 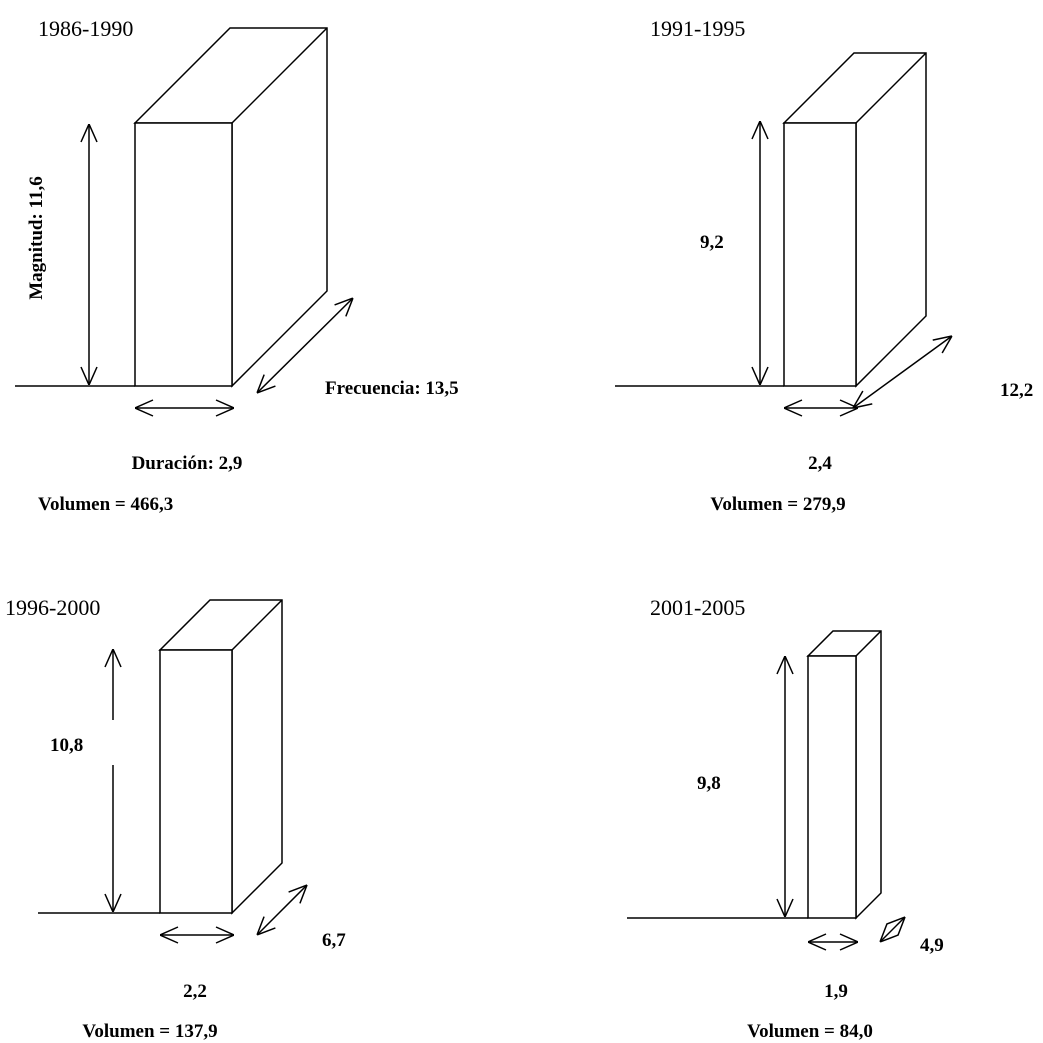 I want to click on volume-label: Volumen = 84,0, so click(x=810, y=1031).